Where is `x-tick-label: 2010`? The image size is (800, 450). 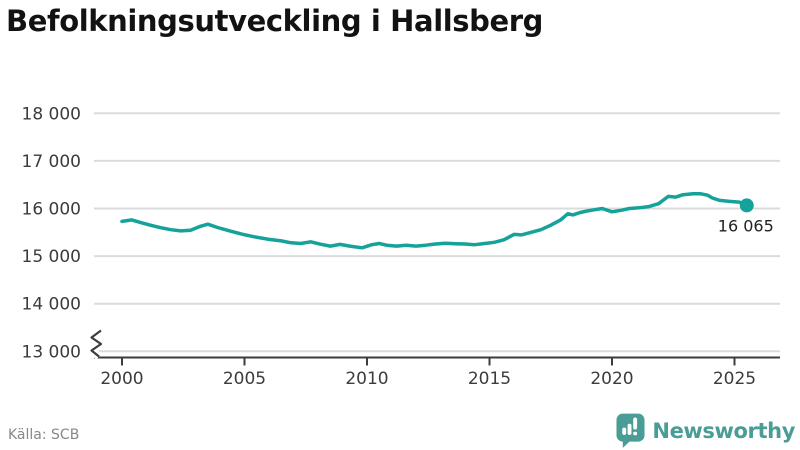
x-tick-label: 2010 is located at coordinates (366, 379).